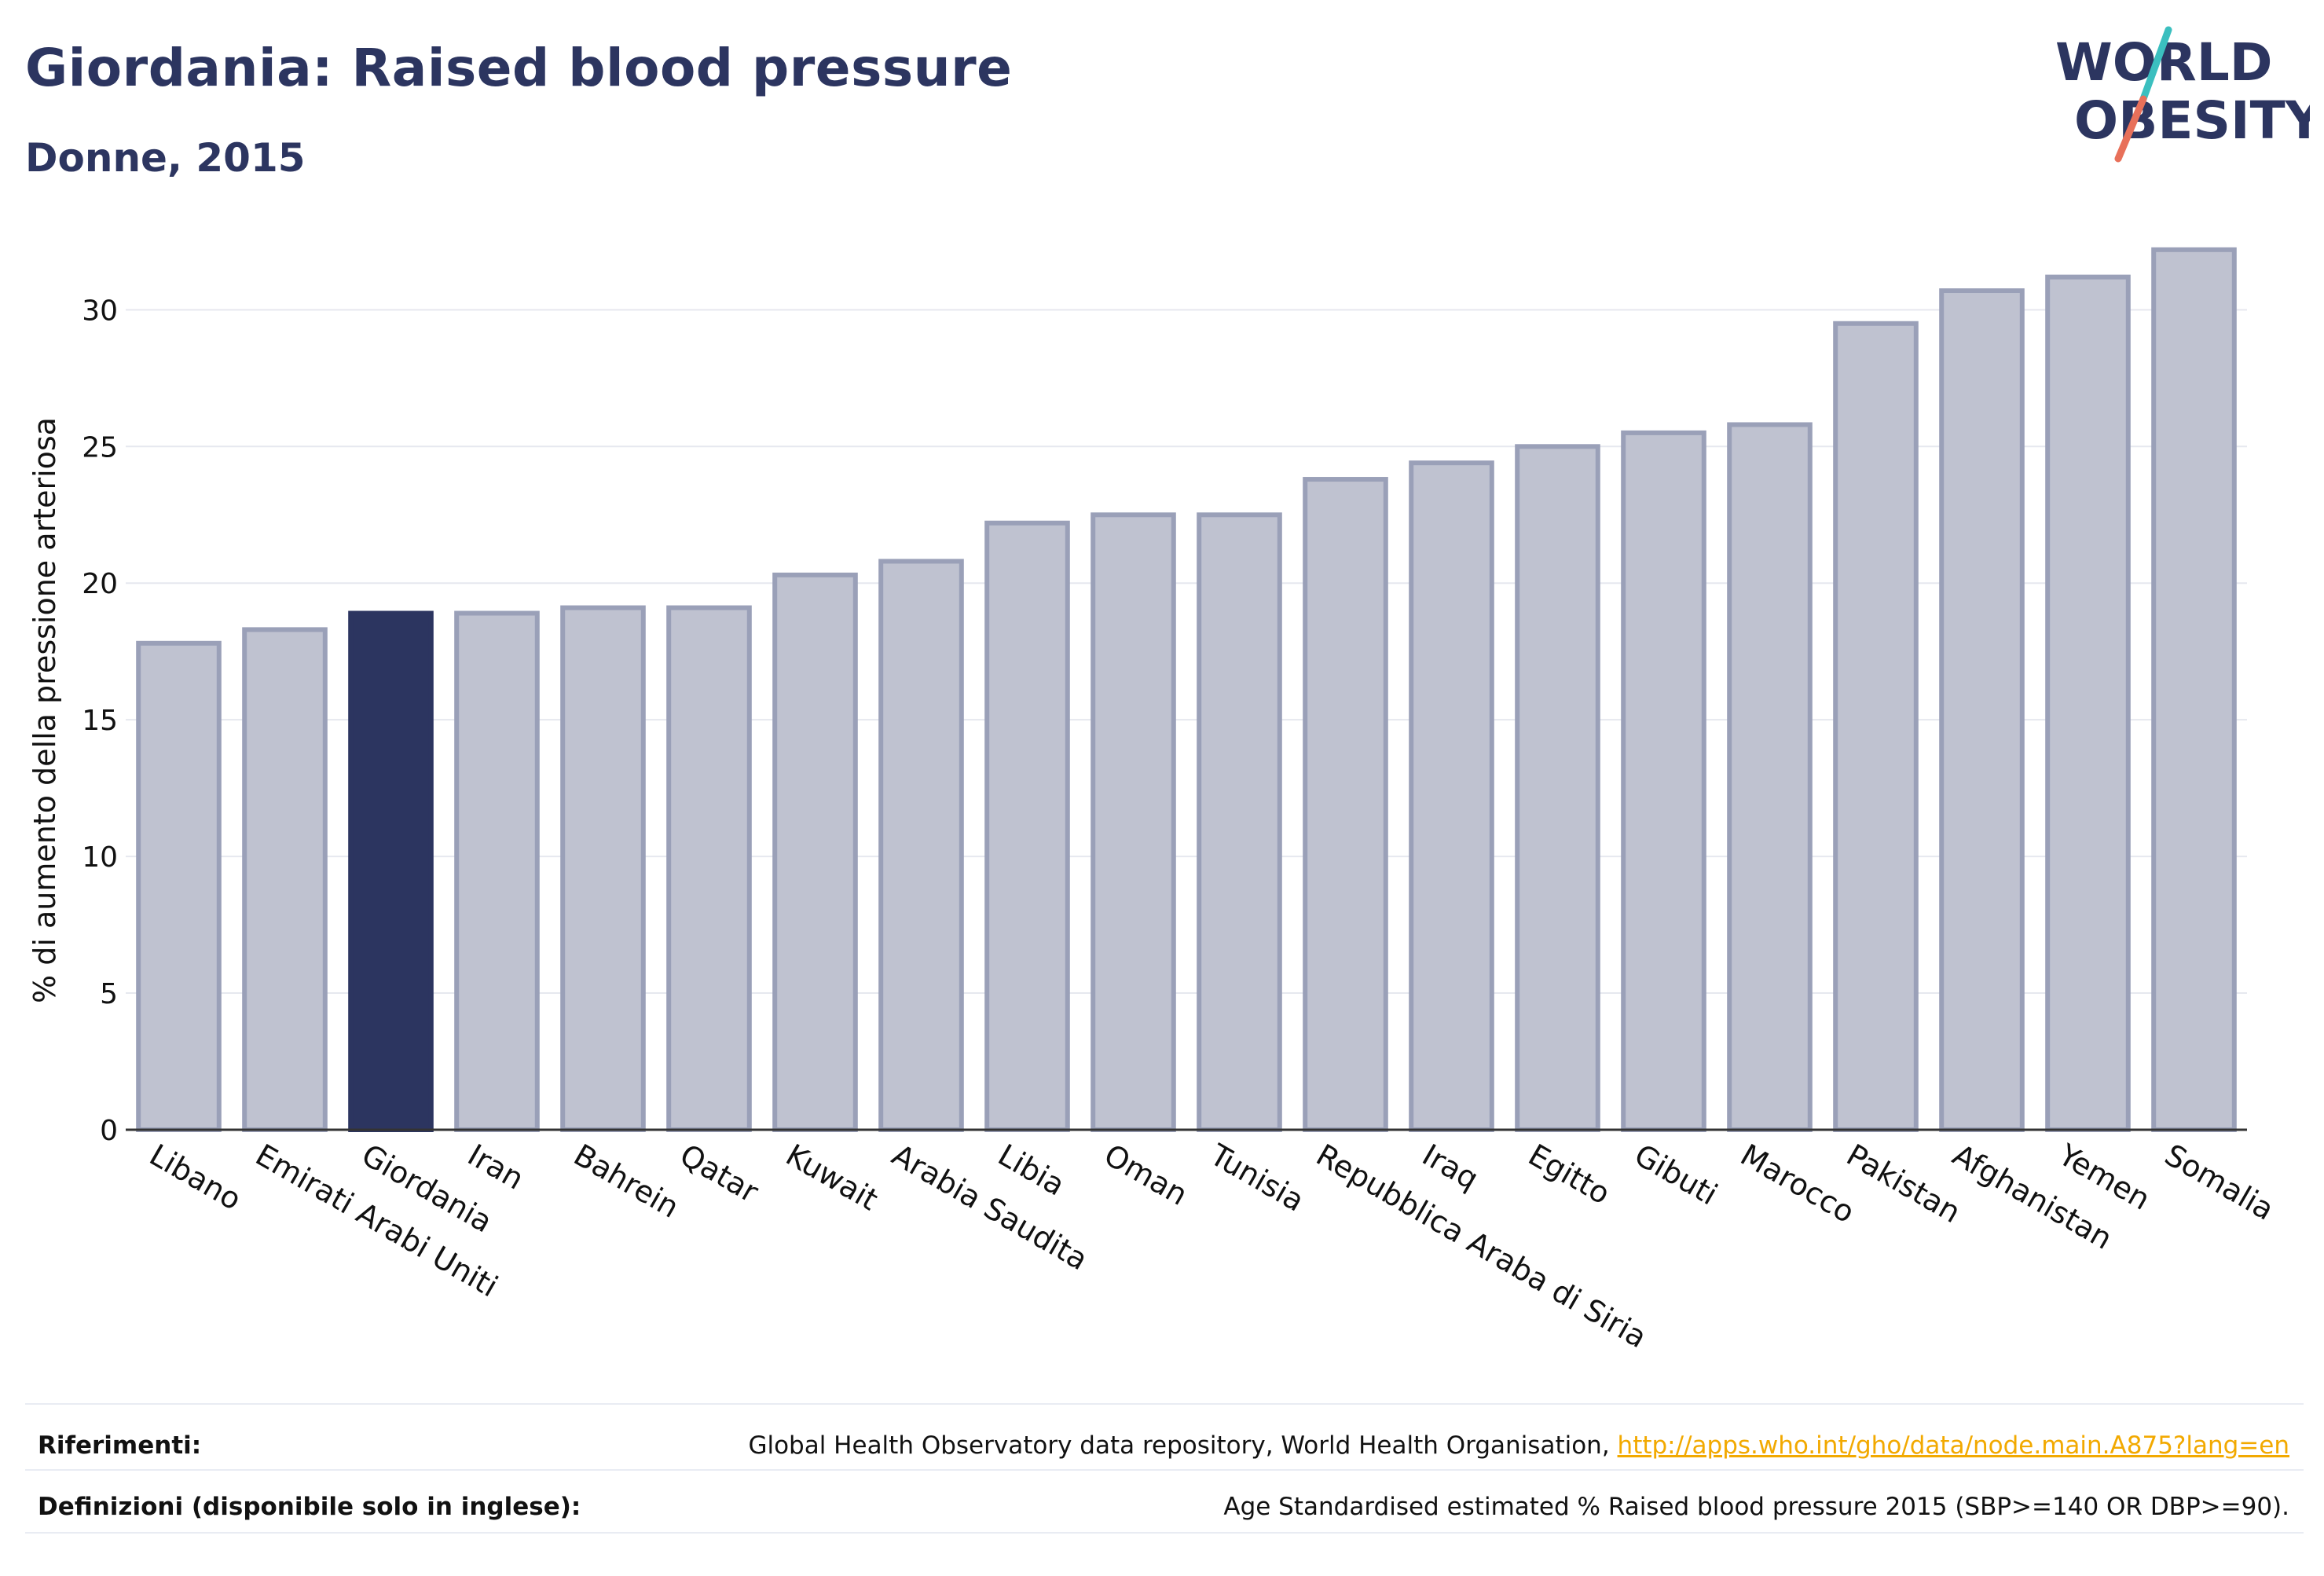 This screenshot has width=2324, height=1576. Describe the element at coordinates (165, 158) in the screenshot. I see `page-subtitle: Donne, 2015` at that location.